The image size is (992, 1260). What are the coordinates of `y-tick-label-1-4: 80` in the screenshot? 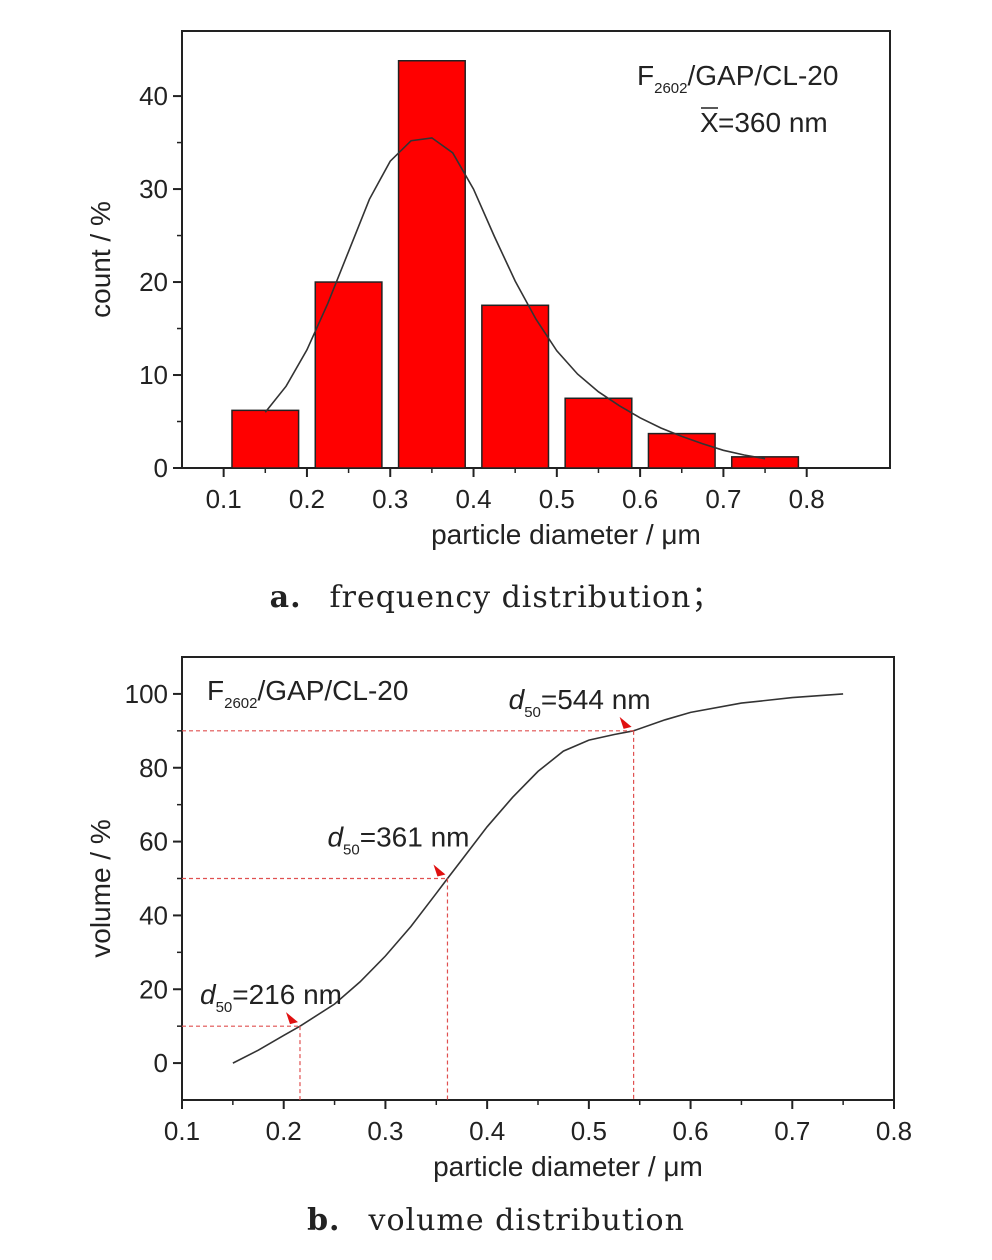 It's located at (153, 768).